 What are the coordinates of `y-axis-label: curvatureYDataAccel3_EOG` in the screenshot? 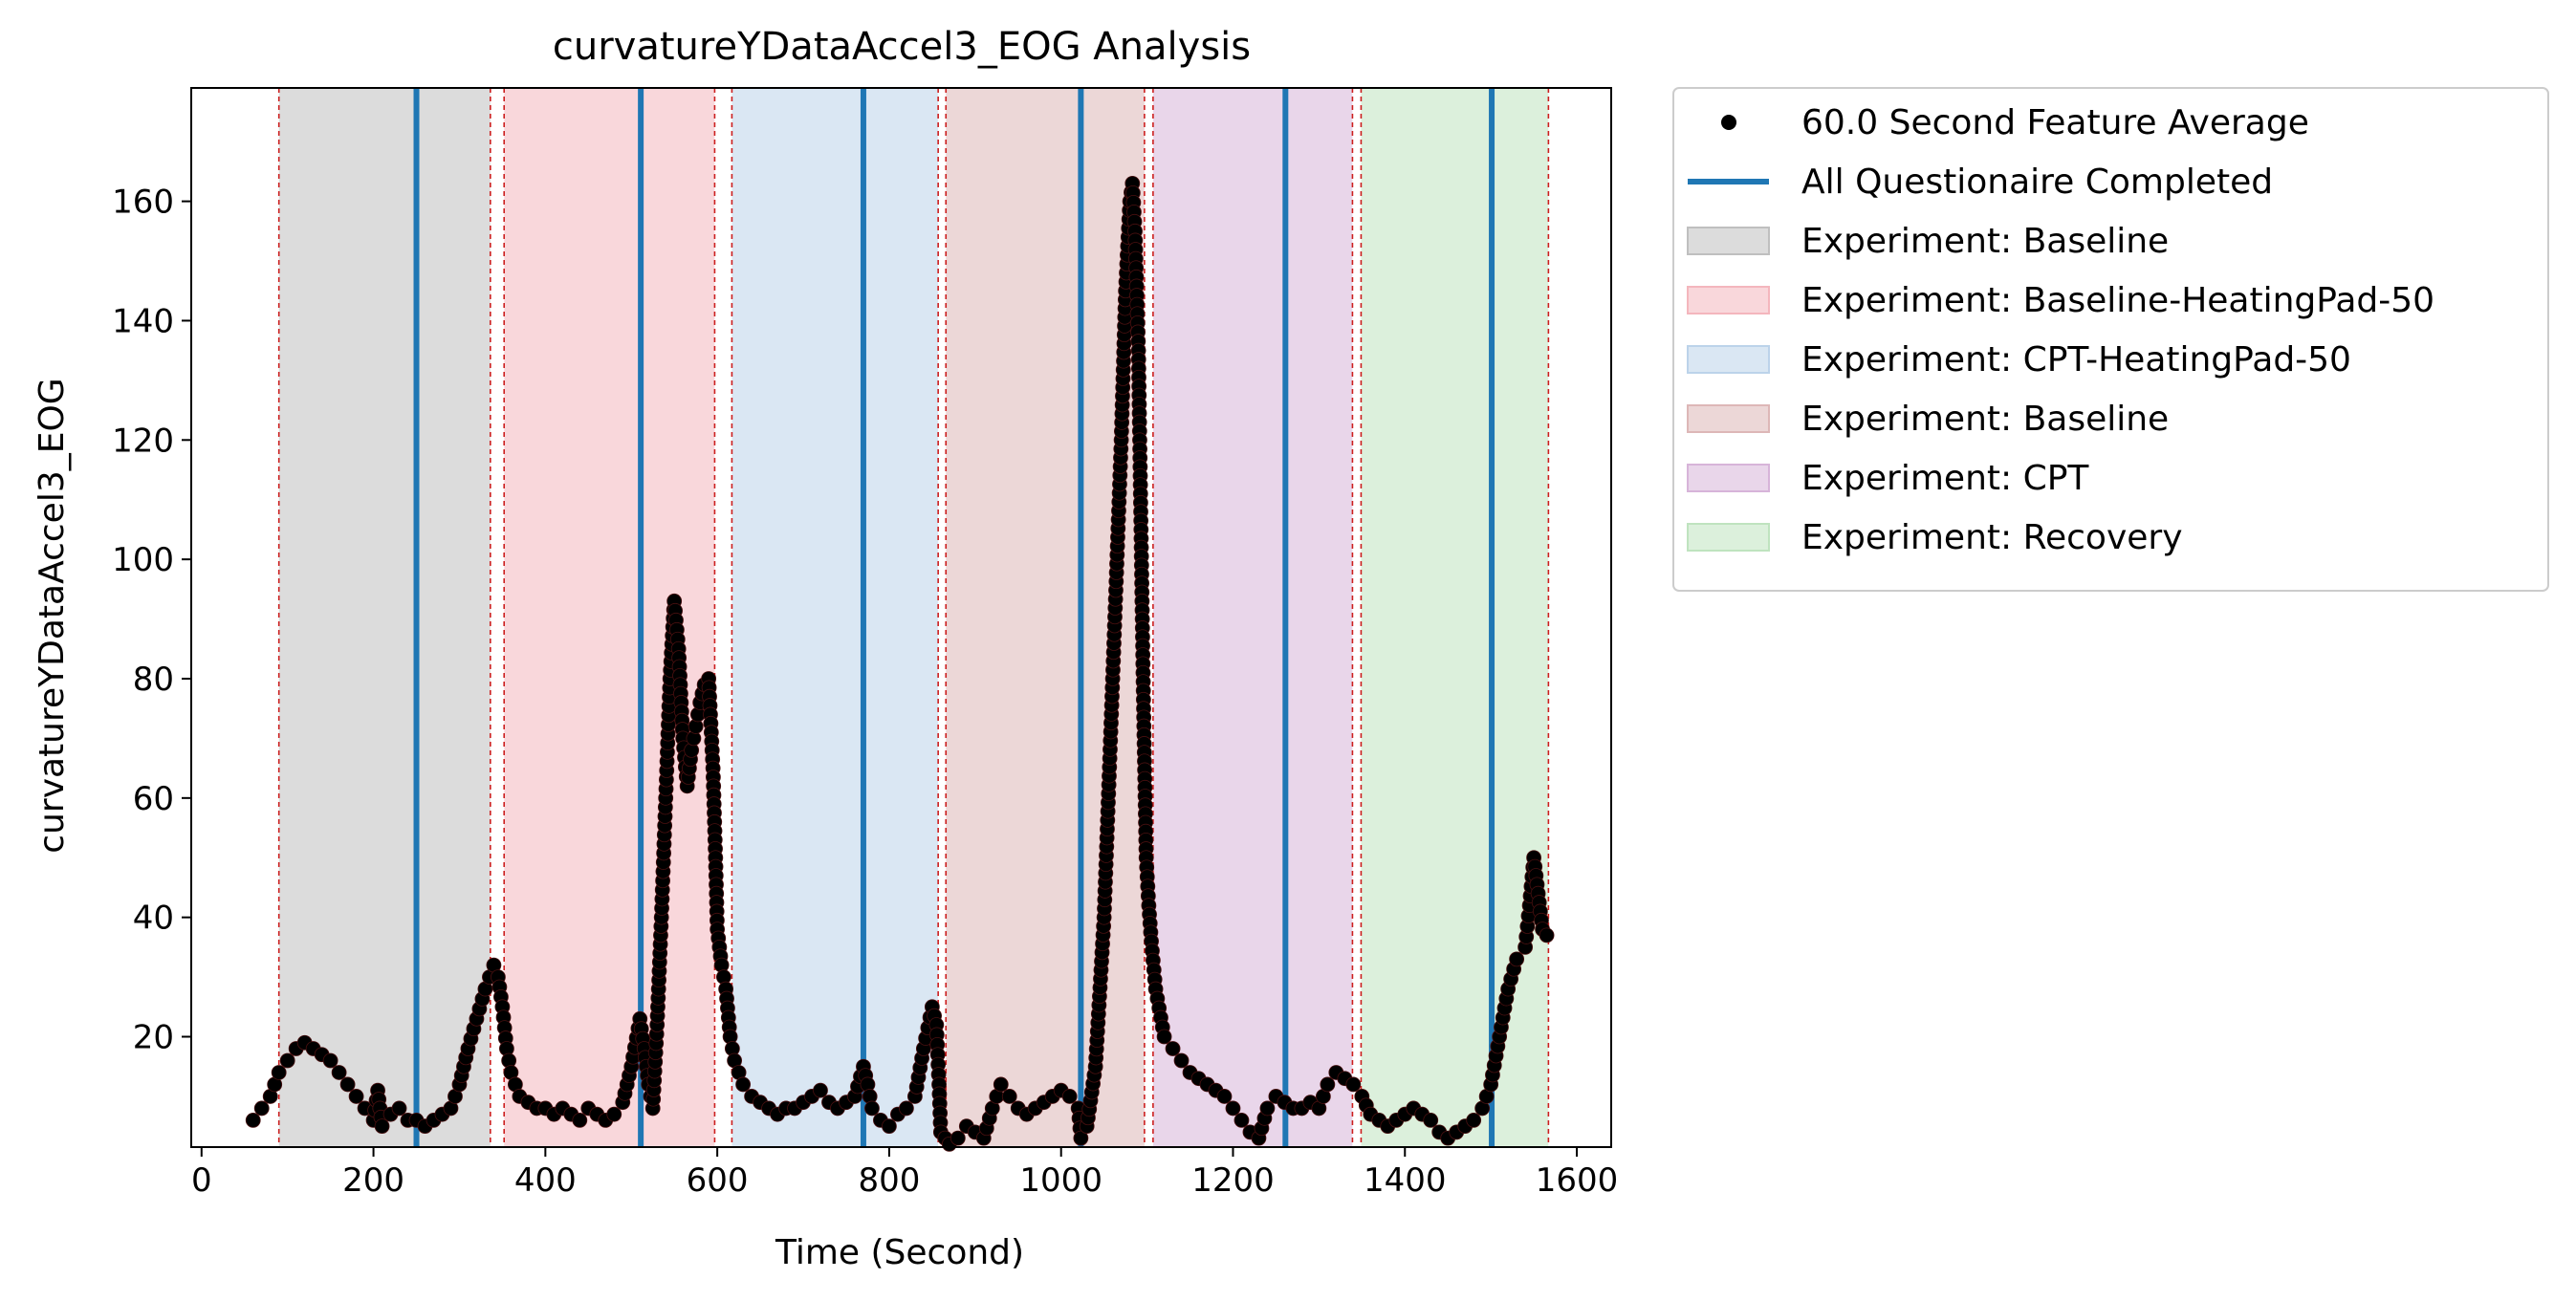 It's located at (52, 615).